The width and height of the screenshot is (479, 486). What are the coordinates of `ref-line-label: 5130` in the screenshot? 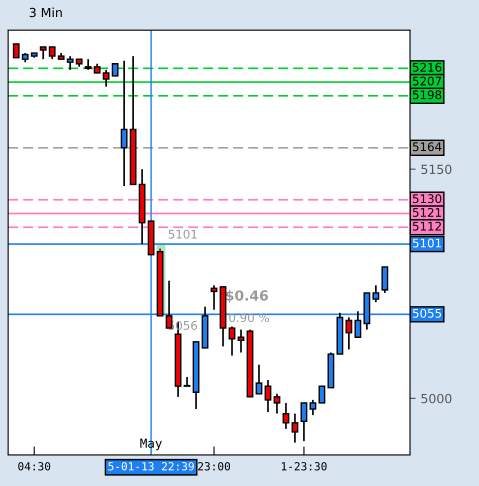 It's located at (427, 199).